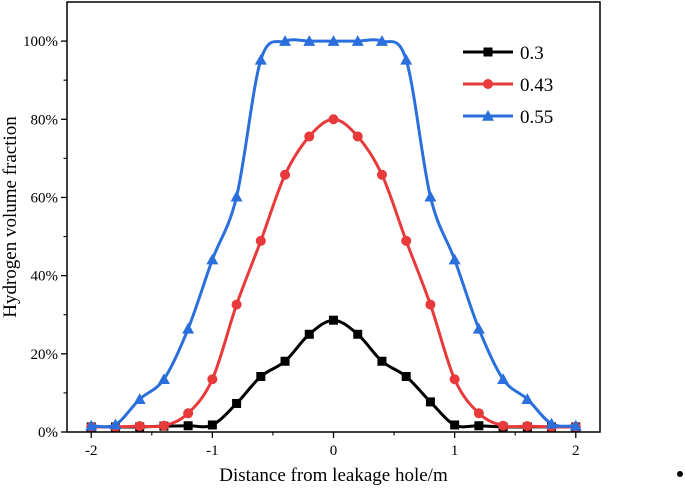 This screenshot has width=685, height=493. Describe the element at coordinates (576, 451) in the screenshot. I see `x-tick-label: 2` at that location.